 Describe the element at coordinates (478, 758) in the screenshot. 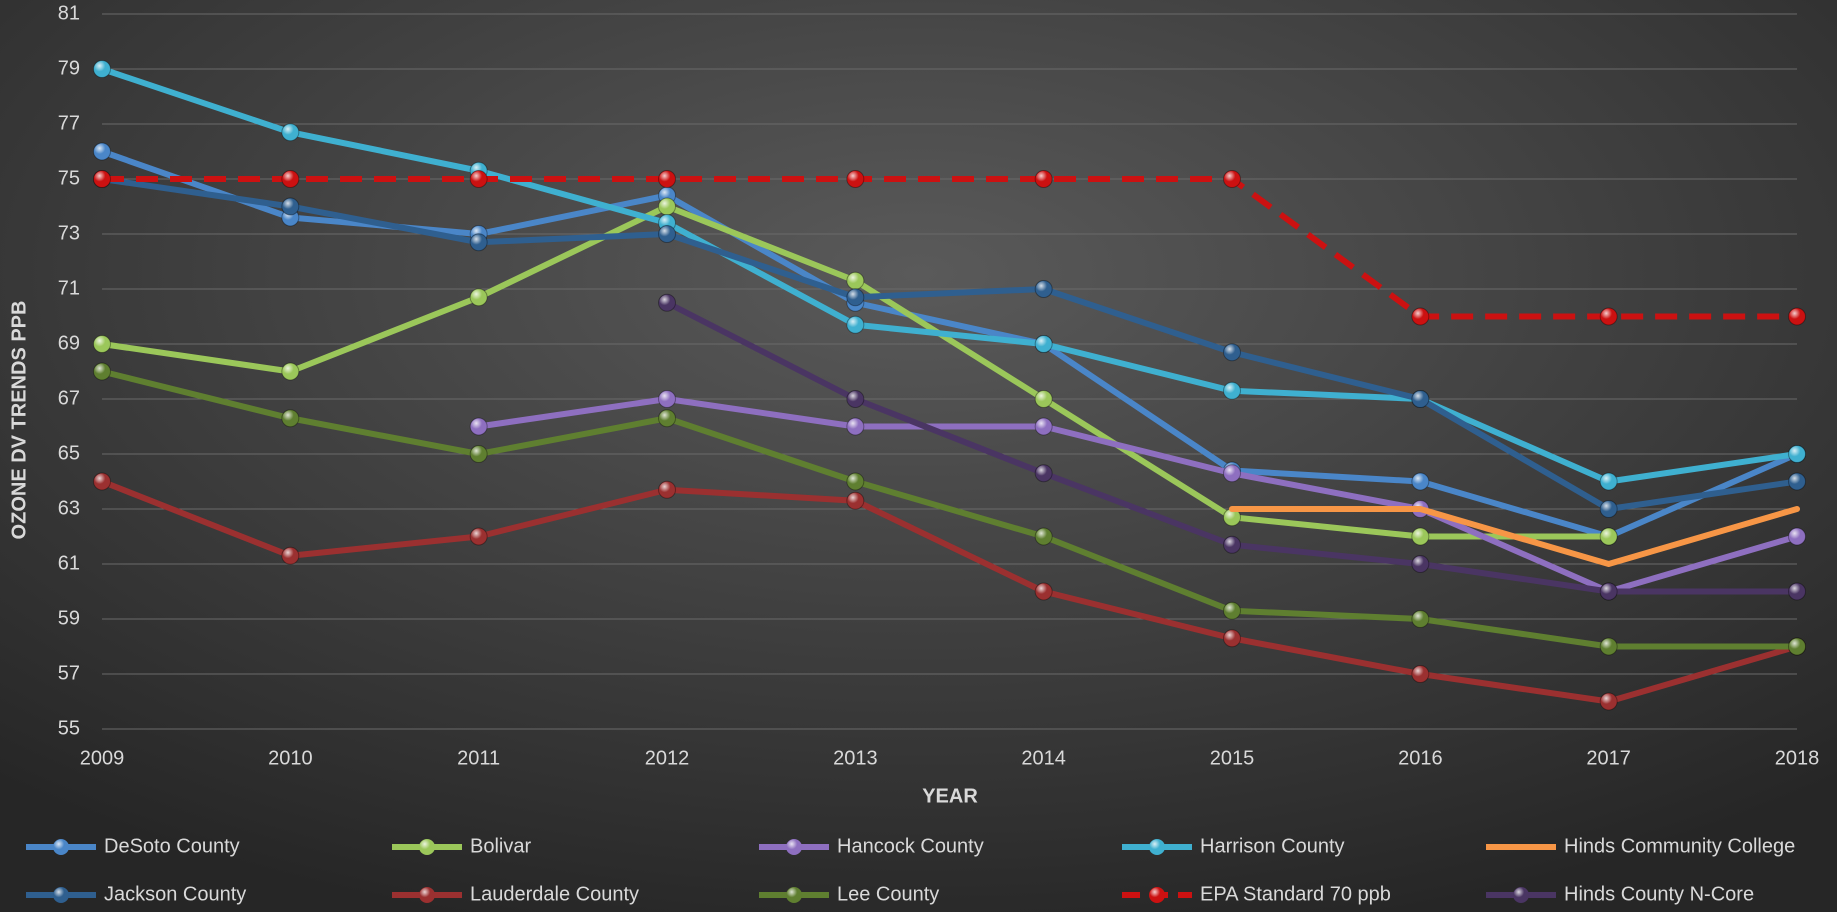

I see `x-tick-label: 2011` at that location.